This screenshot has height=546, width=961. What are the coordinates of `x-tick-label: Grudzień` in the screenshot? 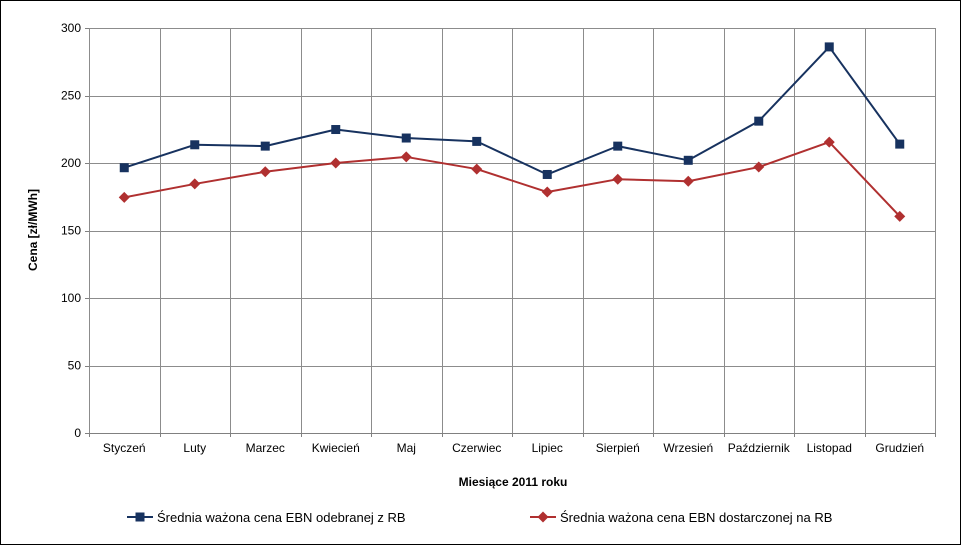 It's located at (899, 448).